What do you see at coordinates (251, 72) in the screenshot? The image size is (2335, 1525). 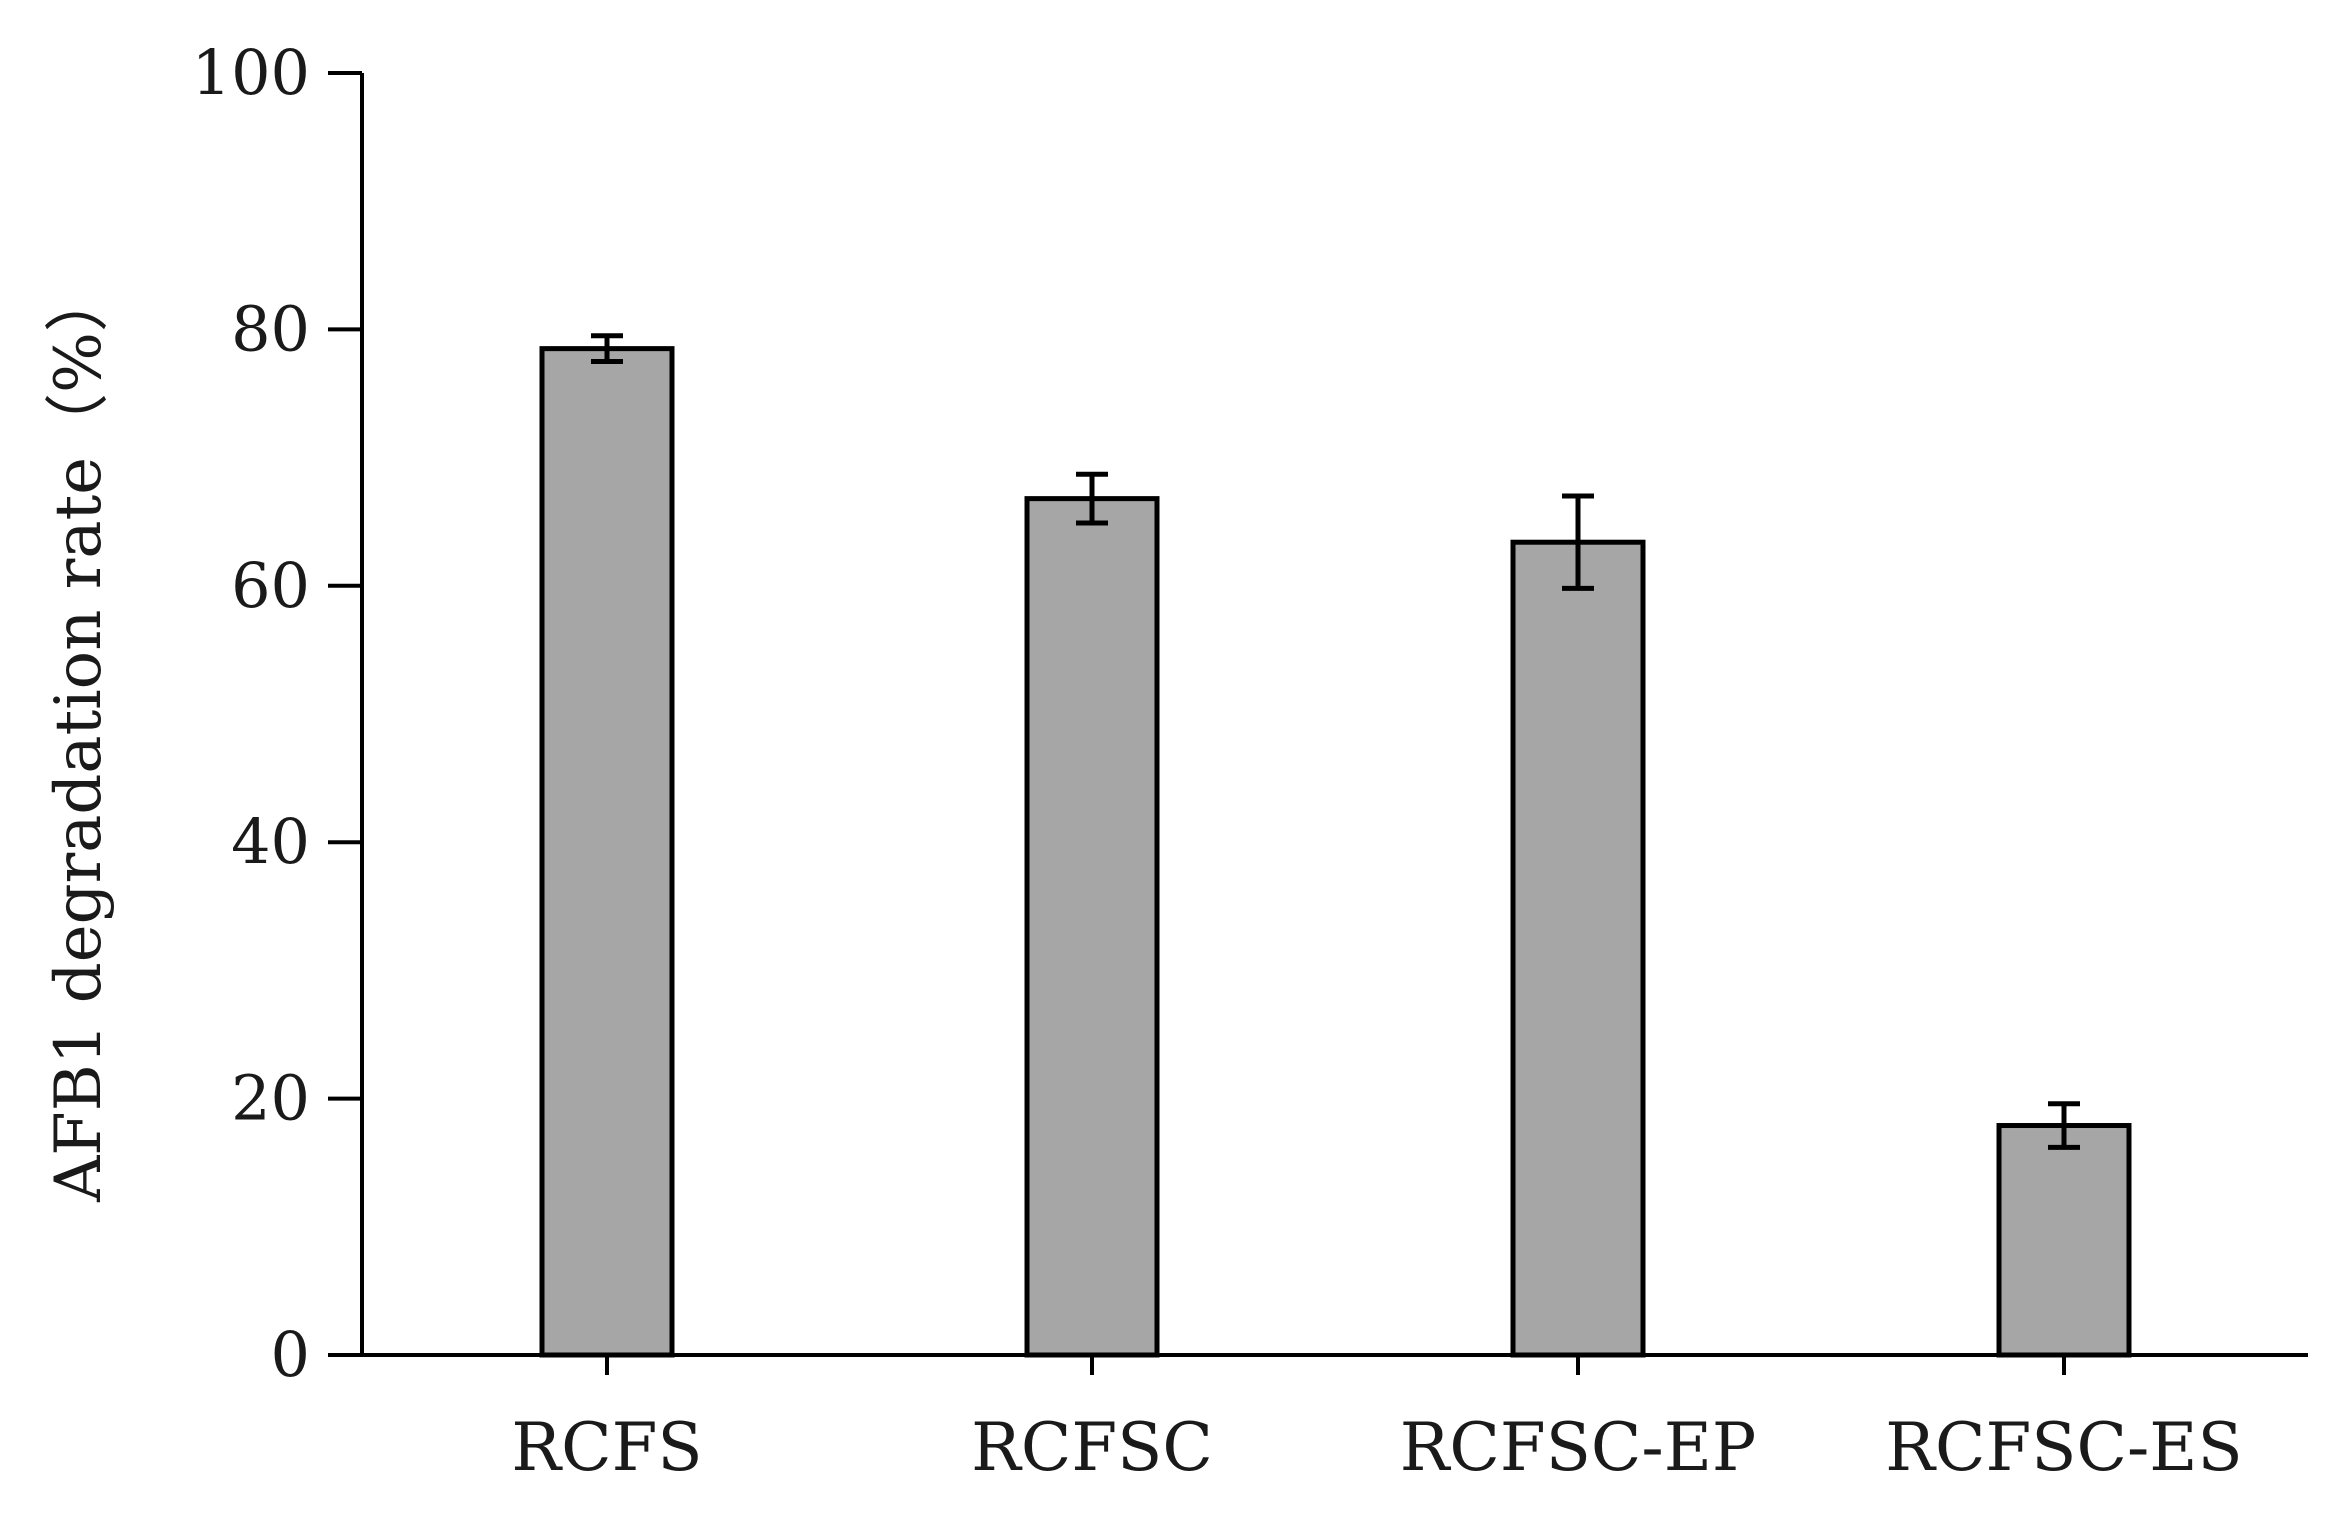 I see `y-tick-label: 100` at bounding box center [251, 72].